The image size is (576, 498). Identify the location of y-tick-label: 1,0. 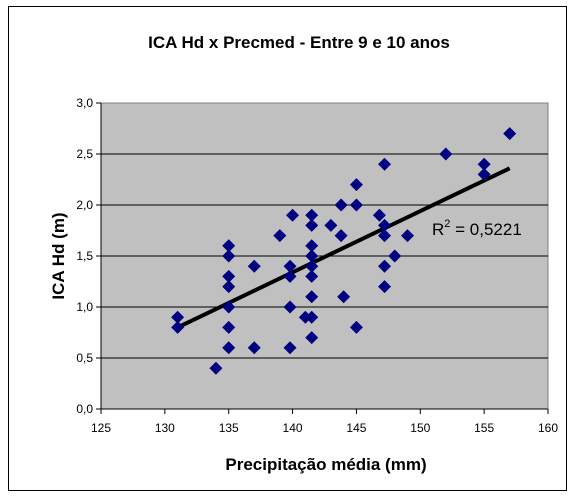
(84, 307).